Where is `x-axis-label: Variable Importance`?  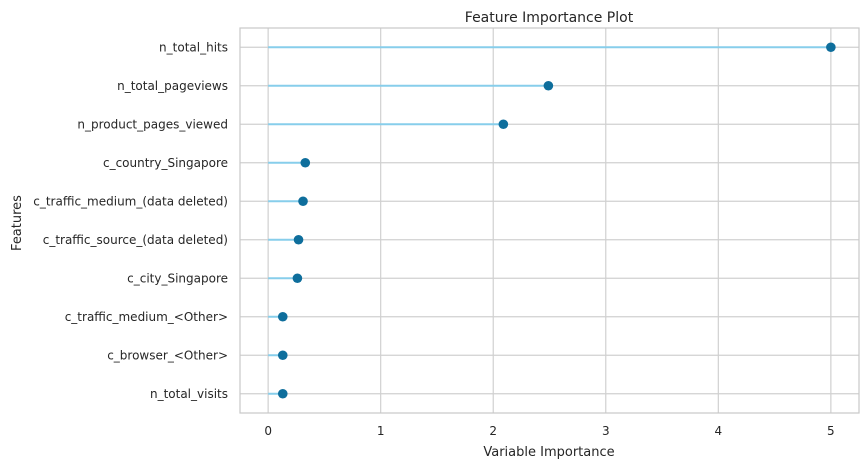
x-axis-label: Variable Importance is located at coordinates (548, 452).